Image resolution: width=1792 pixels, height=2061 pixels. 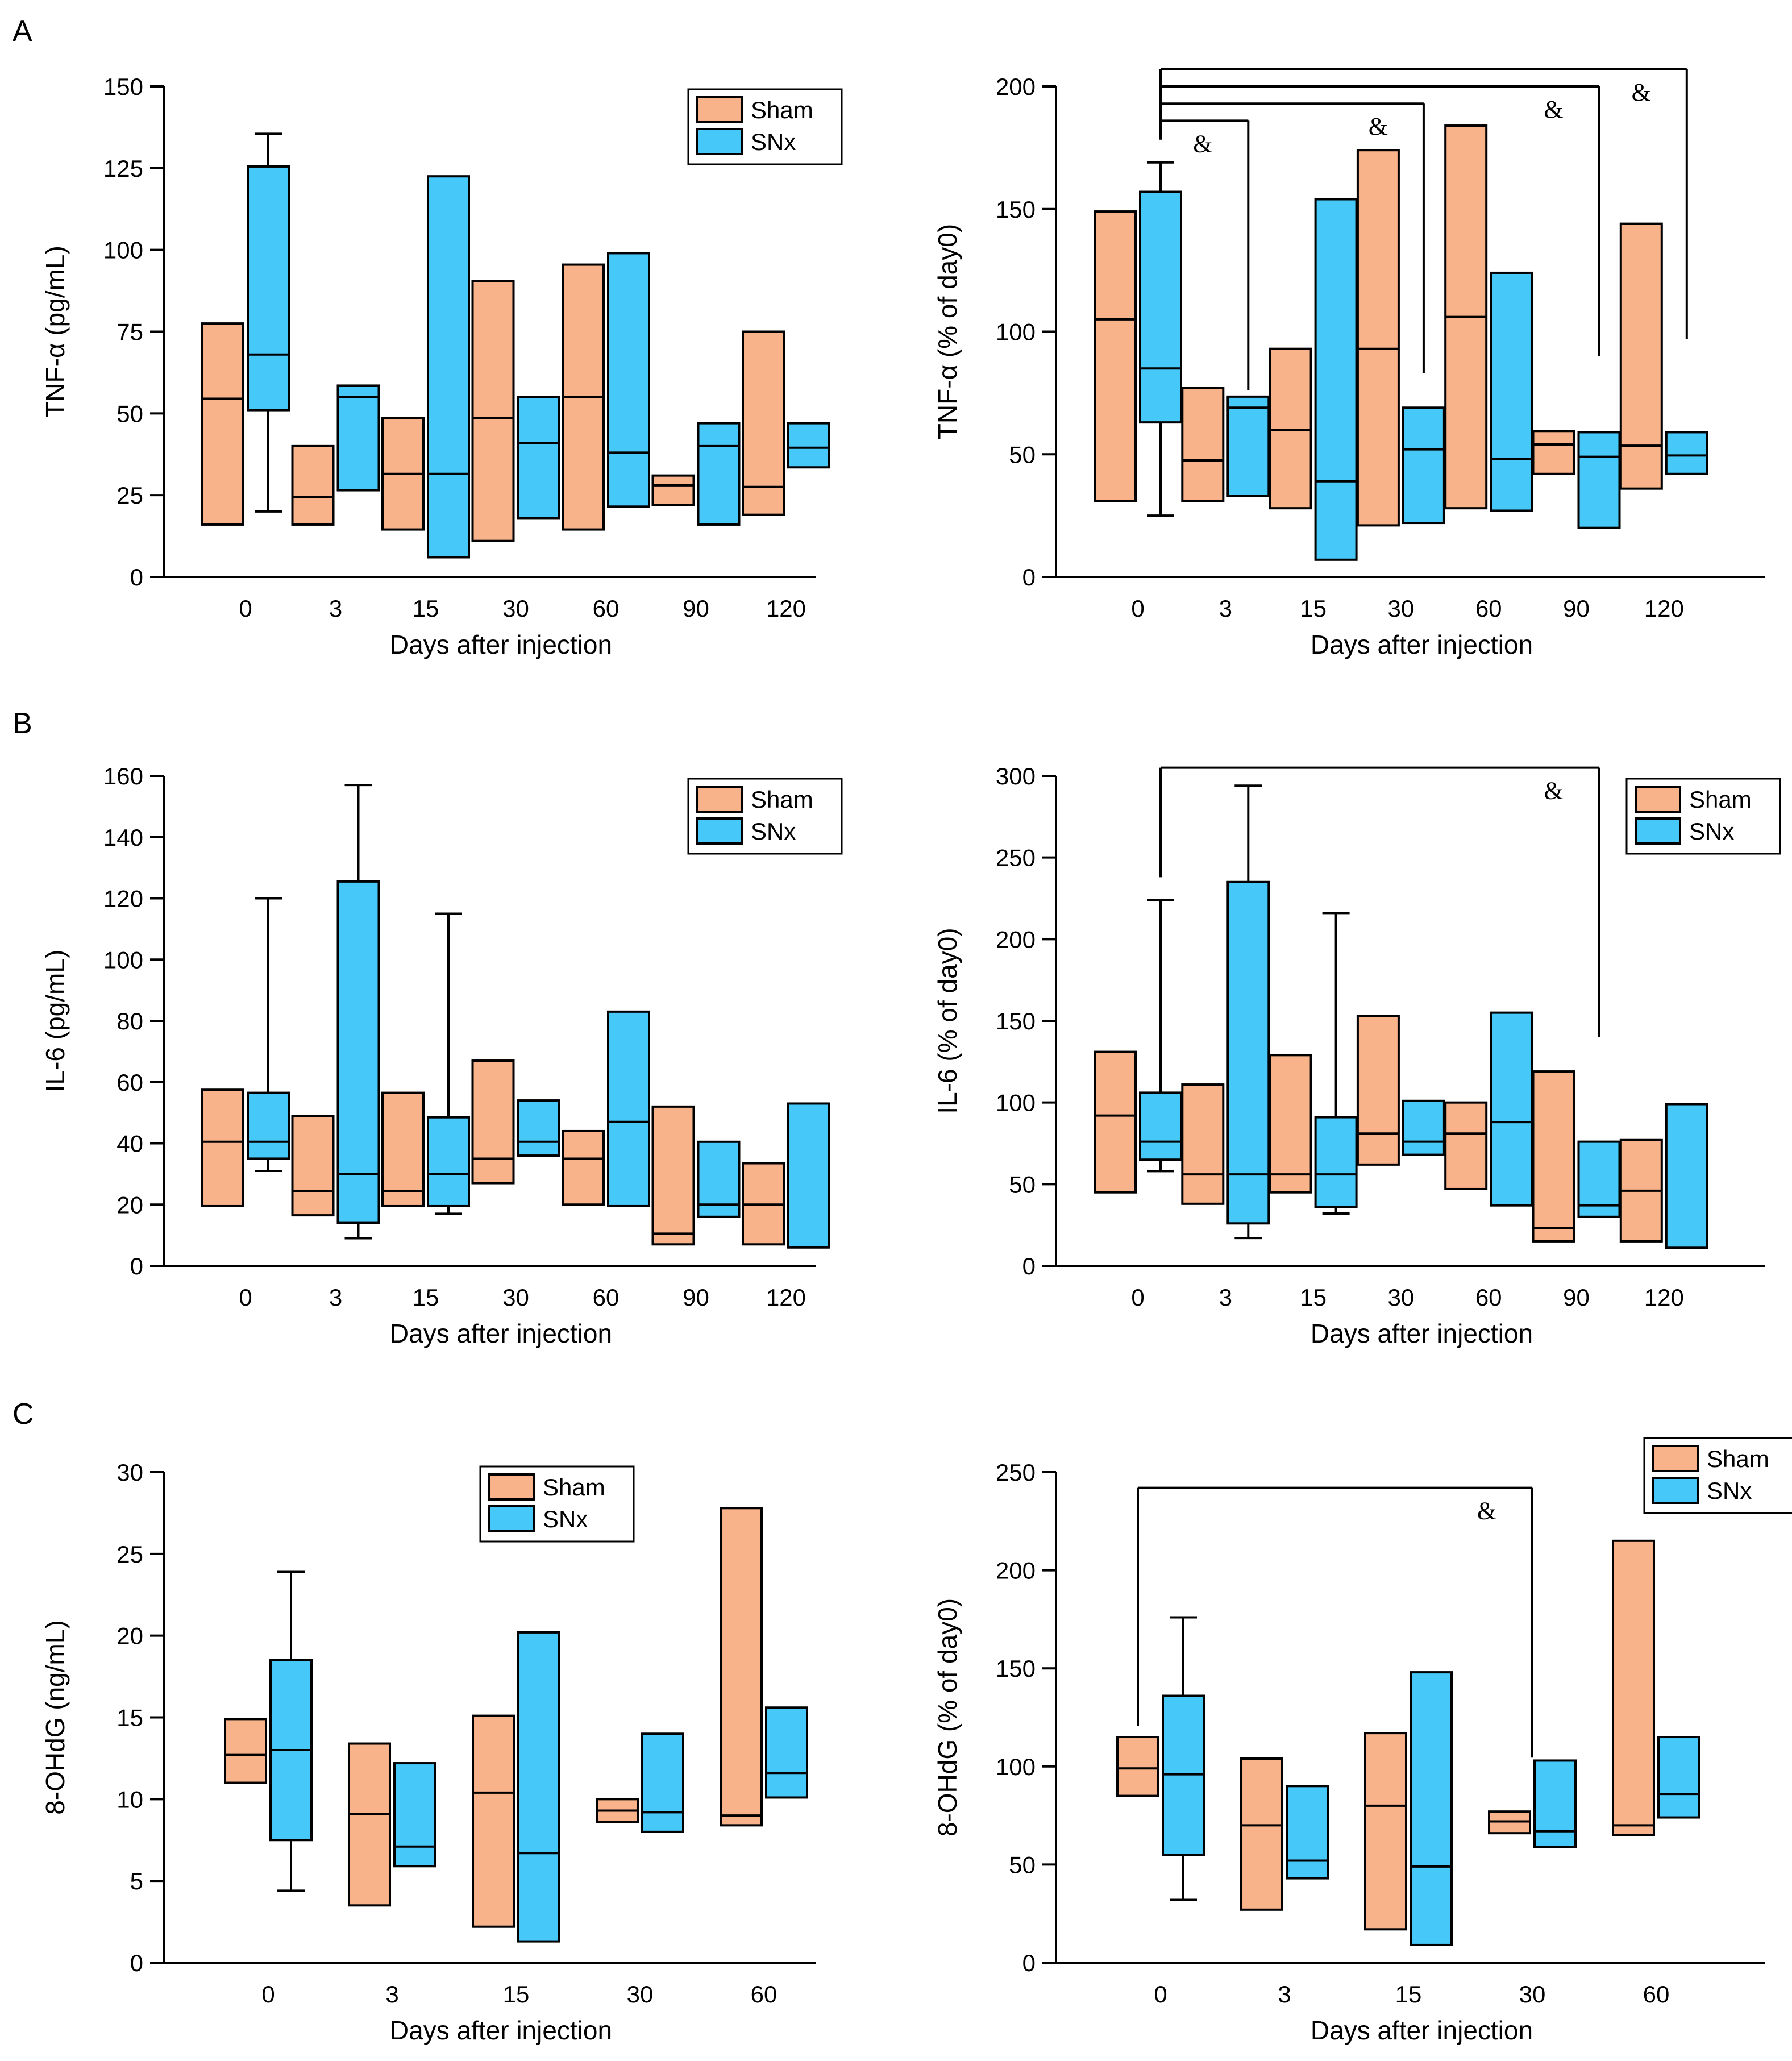 I want to click on y-tick-label: 160, so click(x=123, y=776).